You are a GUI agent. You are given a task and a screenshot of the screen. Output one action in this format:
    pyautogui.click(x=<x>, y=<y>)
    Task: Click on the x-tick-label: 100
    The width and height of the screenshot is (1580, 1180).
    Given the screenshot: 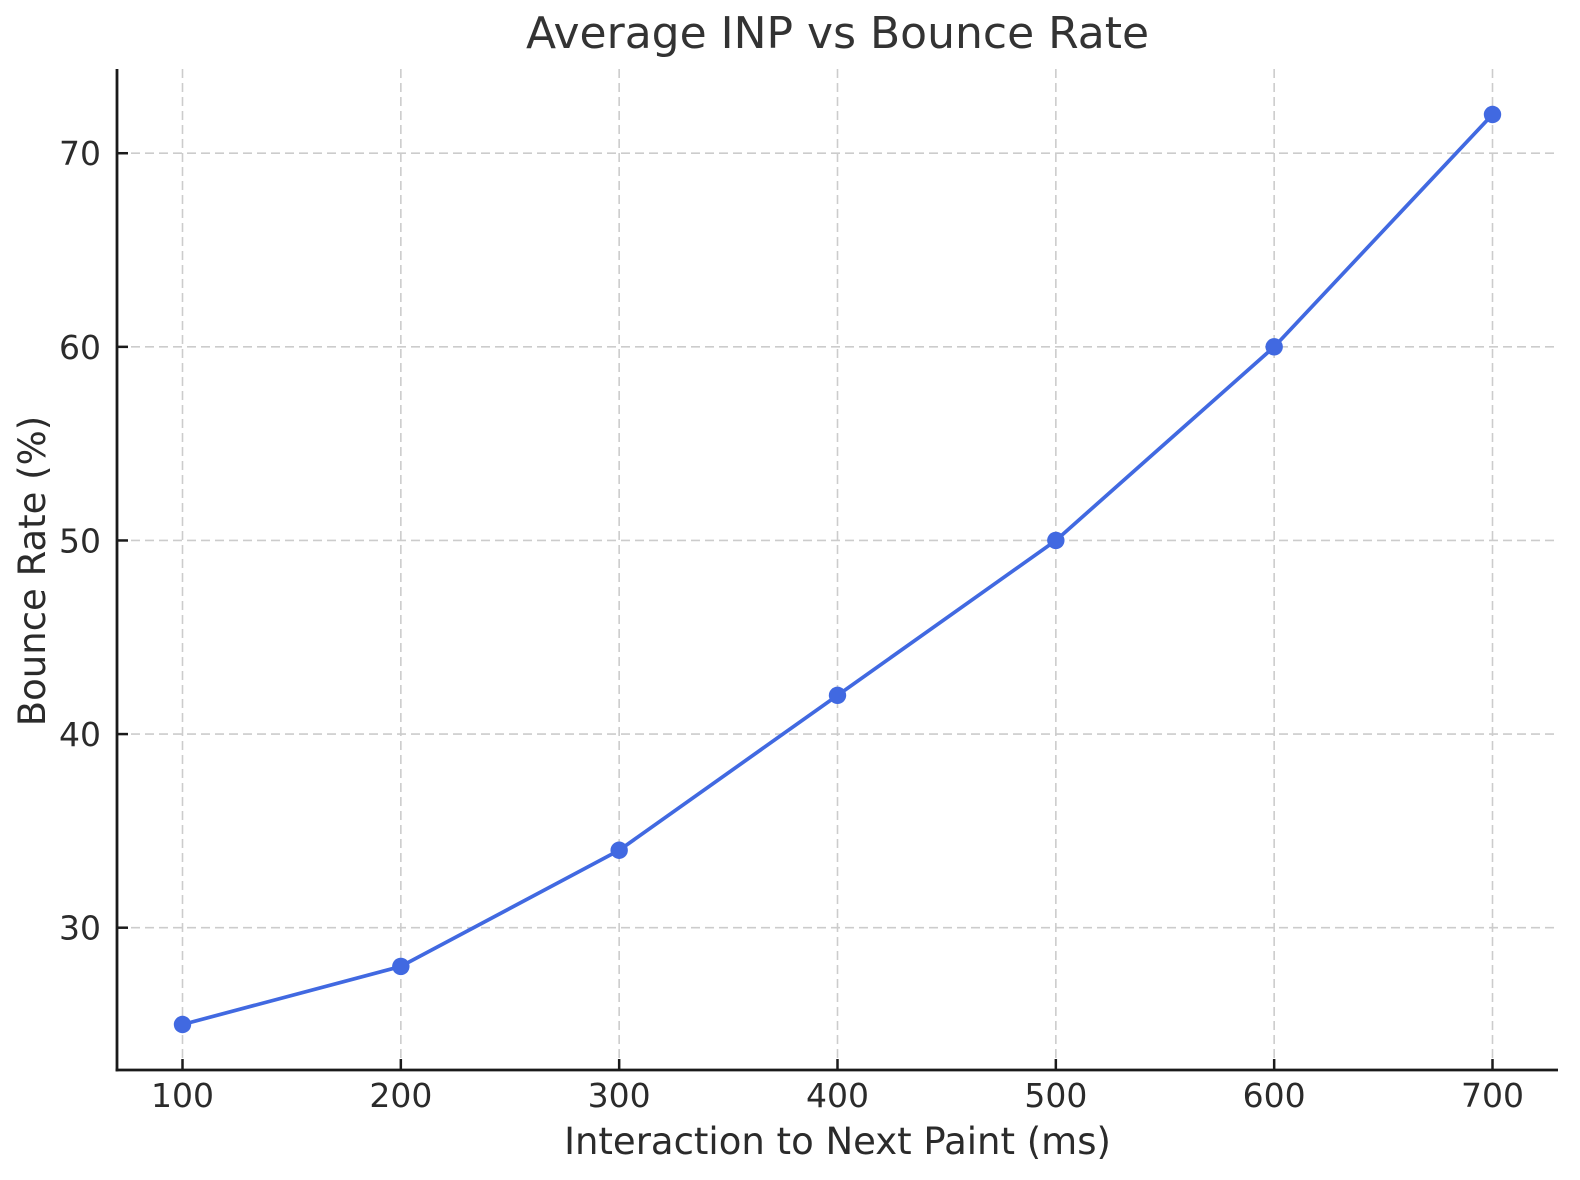 What is the action you would take?
    pyautogui.click(x=182, y=1095)
    